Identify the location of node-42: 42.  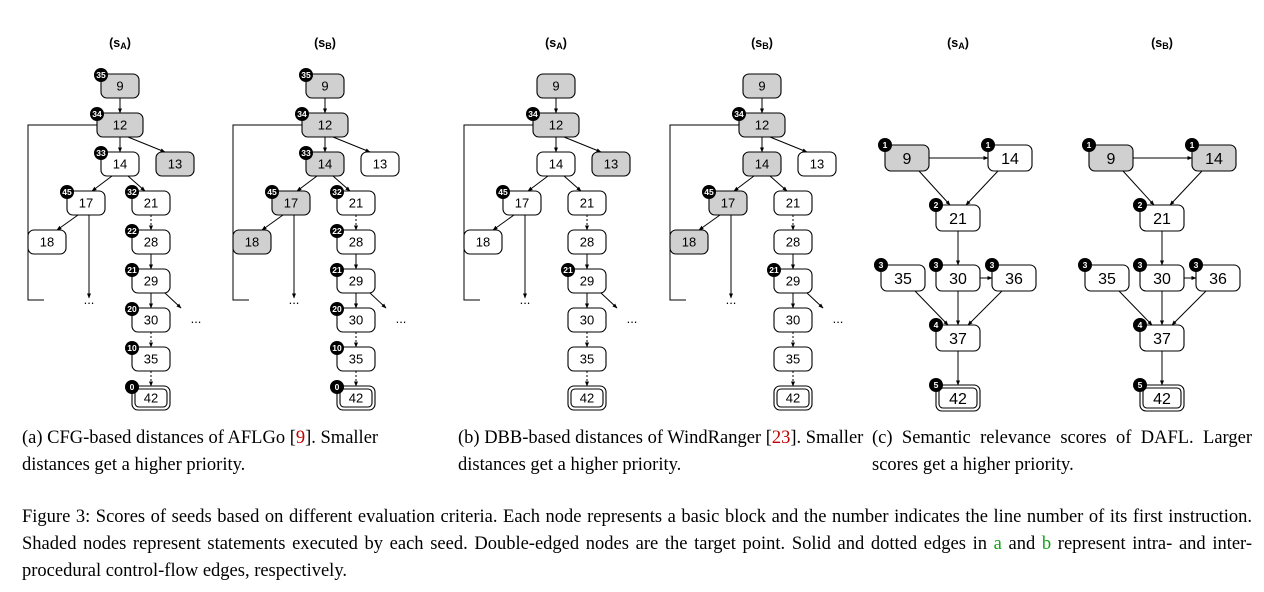
(793, 398).